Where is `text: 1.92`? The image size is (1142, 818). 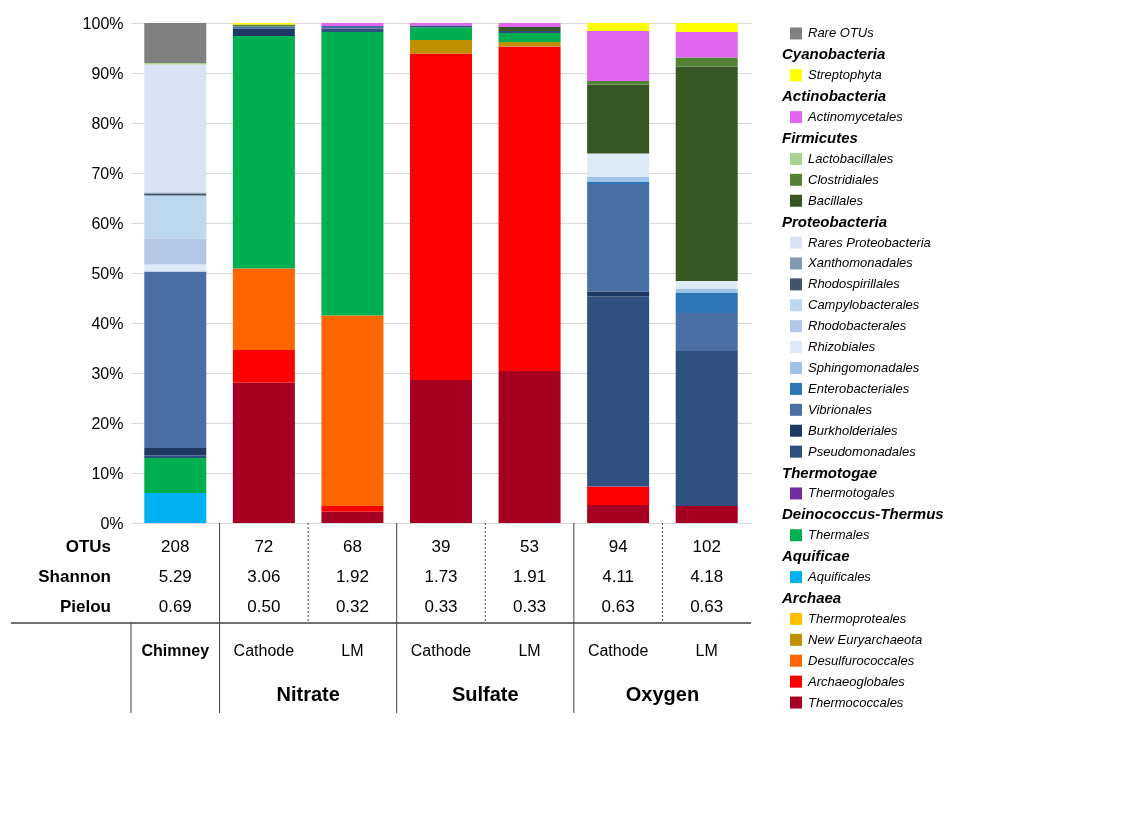
text: 1.92 is located at coordinates (352, 576).